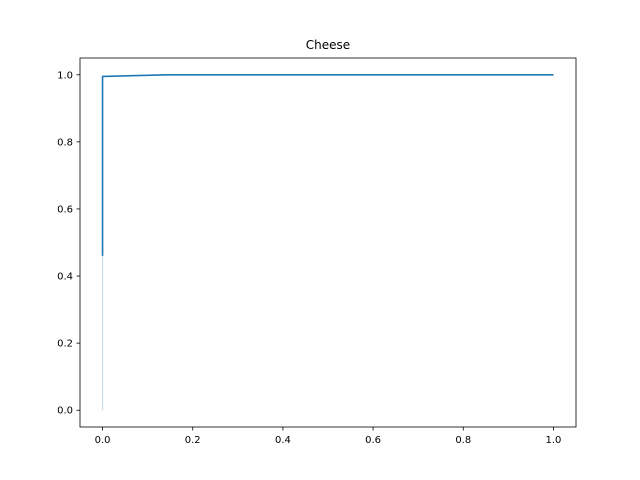  I want to click on x-tick-label: 0.4, so click(283, 440).